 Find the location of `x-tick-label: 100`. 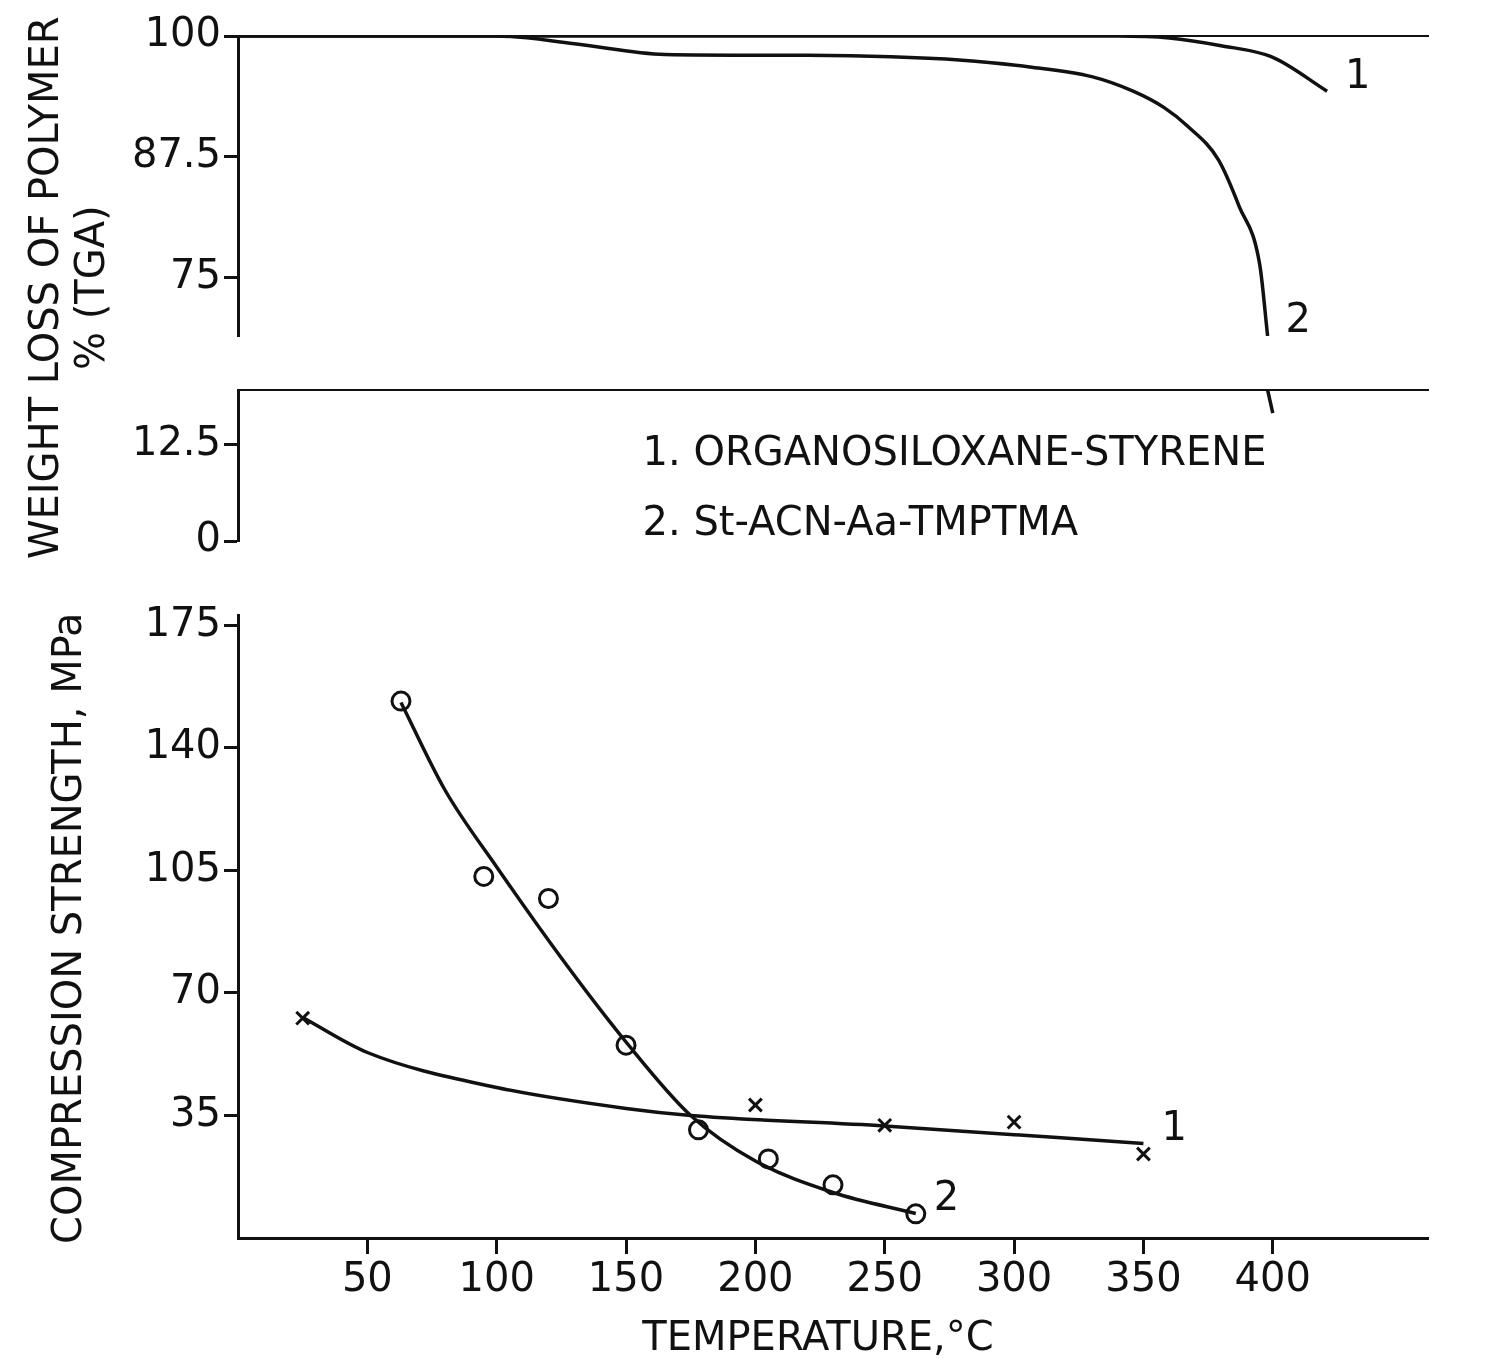

x-tick-label: 100 is located at coordinates (496, 1277).